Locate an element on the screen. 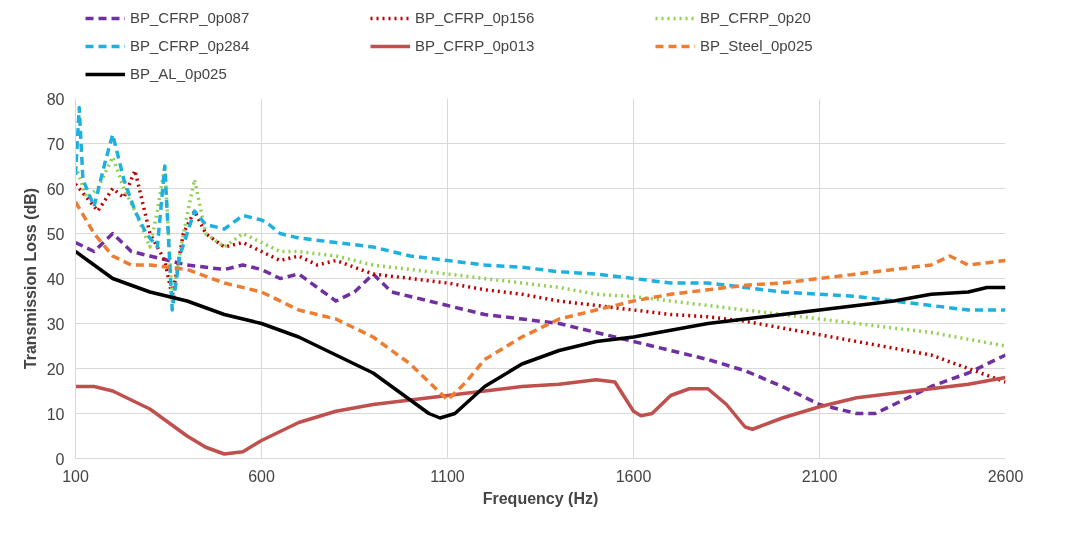 The height and width of the screenshot is (548, 1068). legend-label: BP_CFRP_0p087 is located at coordinates (190, 17).